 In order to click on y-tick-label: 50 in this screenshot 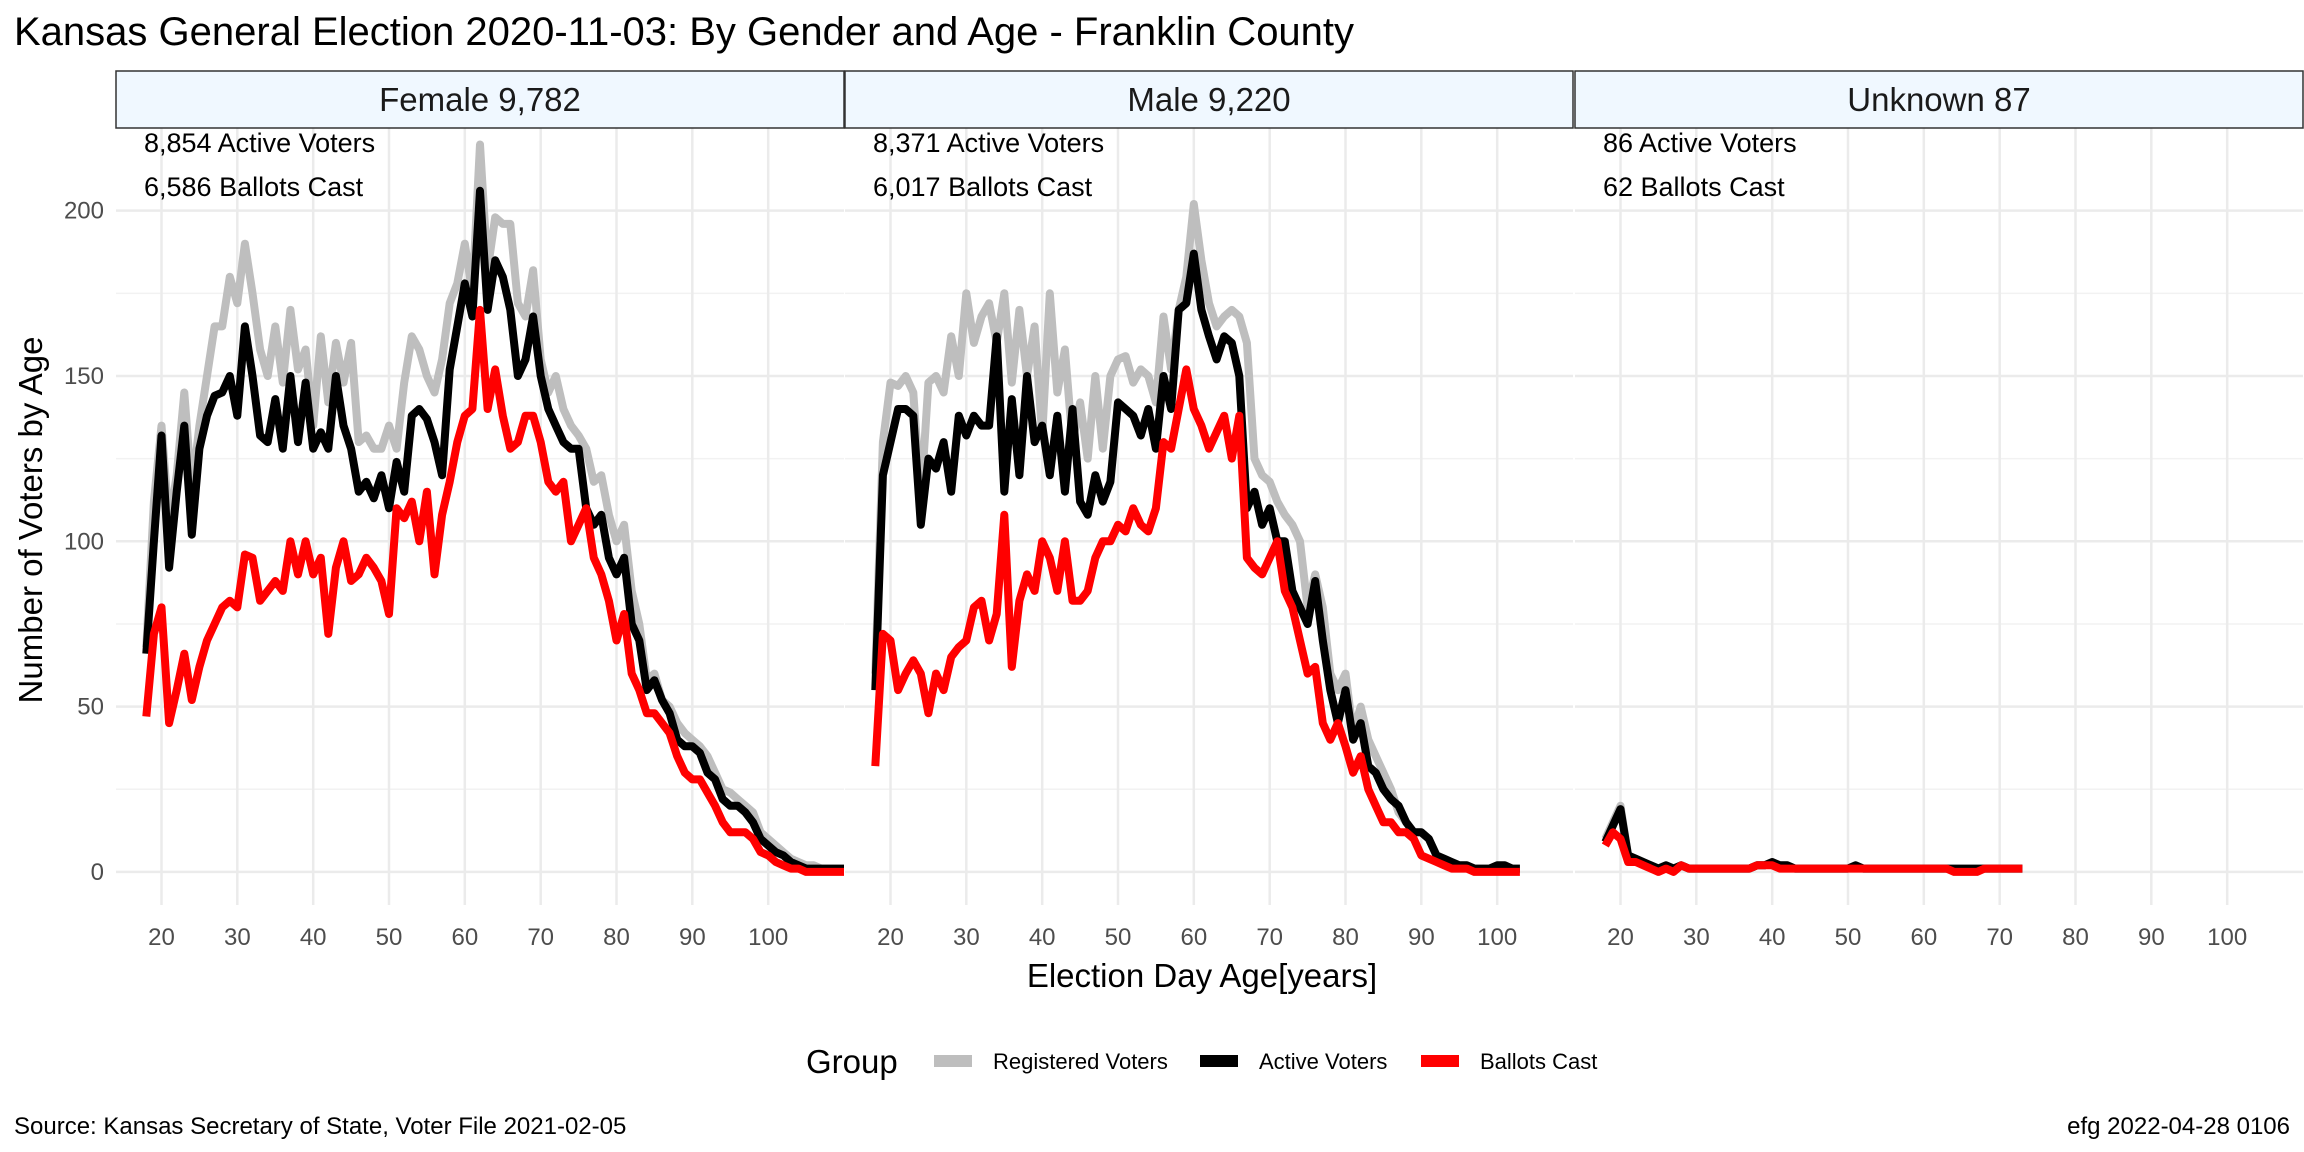, I will do `click(90, 707)`.